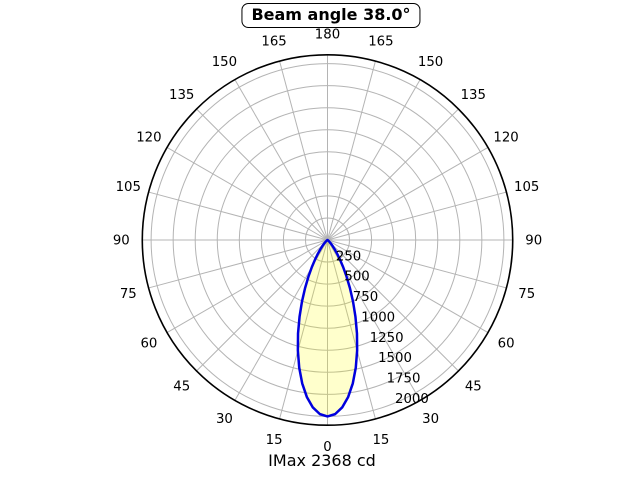  Describe the element at coordinates (327, 447) in the screenshot. I see `angular-tick-label: 0` at that location.